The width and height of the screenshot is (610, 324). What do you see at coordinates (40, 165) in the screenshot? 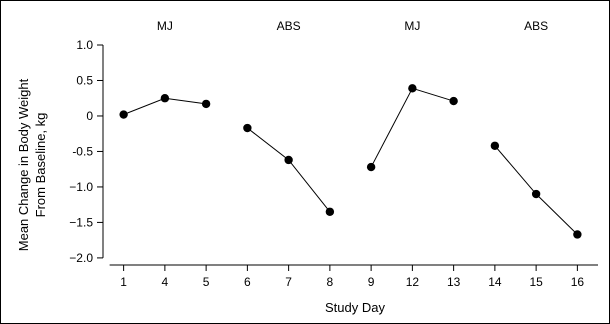
I see `y-axis-title-line: From Baseline, kg` at bounding box center [40, 165].